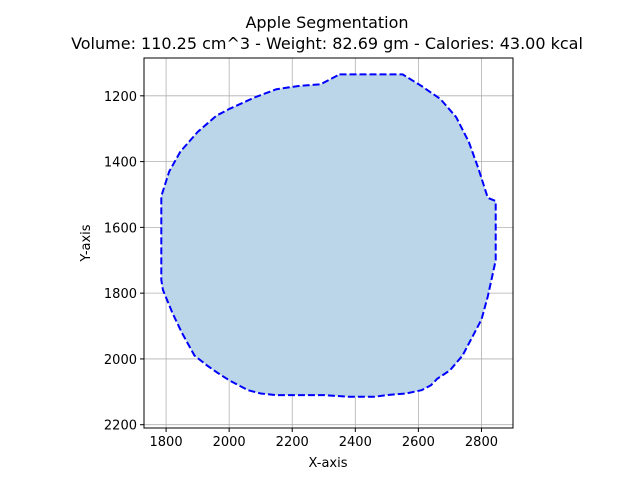 The height and width of the screenshot is (480, 640). What do you see at coordinates (328, 463) in the screenshot?
I see `x-axis-label: X-axis` at bounding box center [328, 463].